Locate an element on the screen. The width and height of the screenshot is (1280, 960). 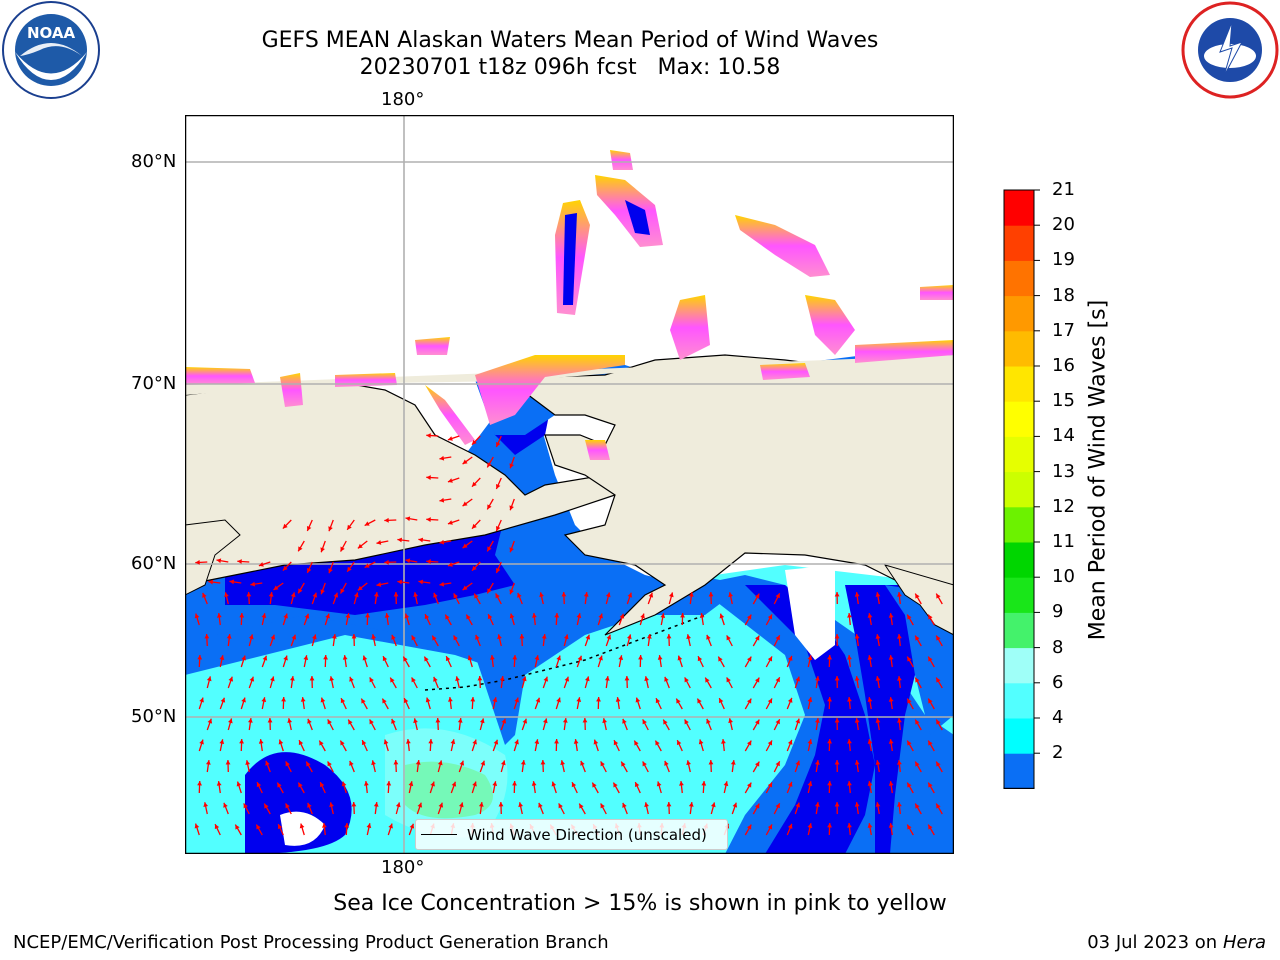
legend-line is located at coordinates (439, 834).